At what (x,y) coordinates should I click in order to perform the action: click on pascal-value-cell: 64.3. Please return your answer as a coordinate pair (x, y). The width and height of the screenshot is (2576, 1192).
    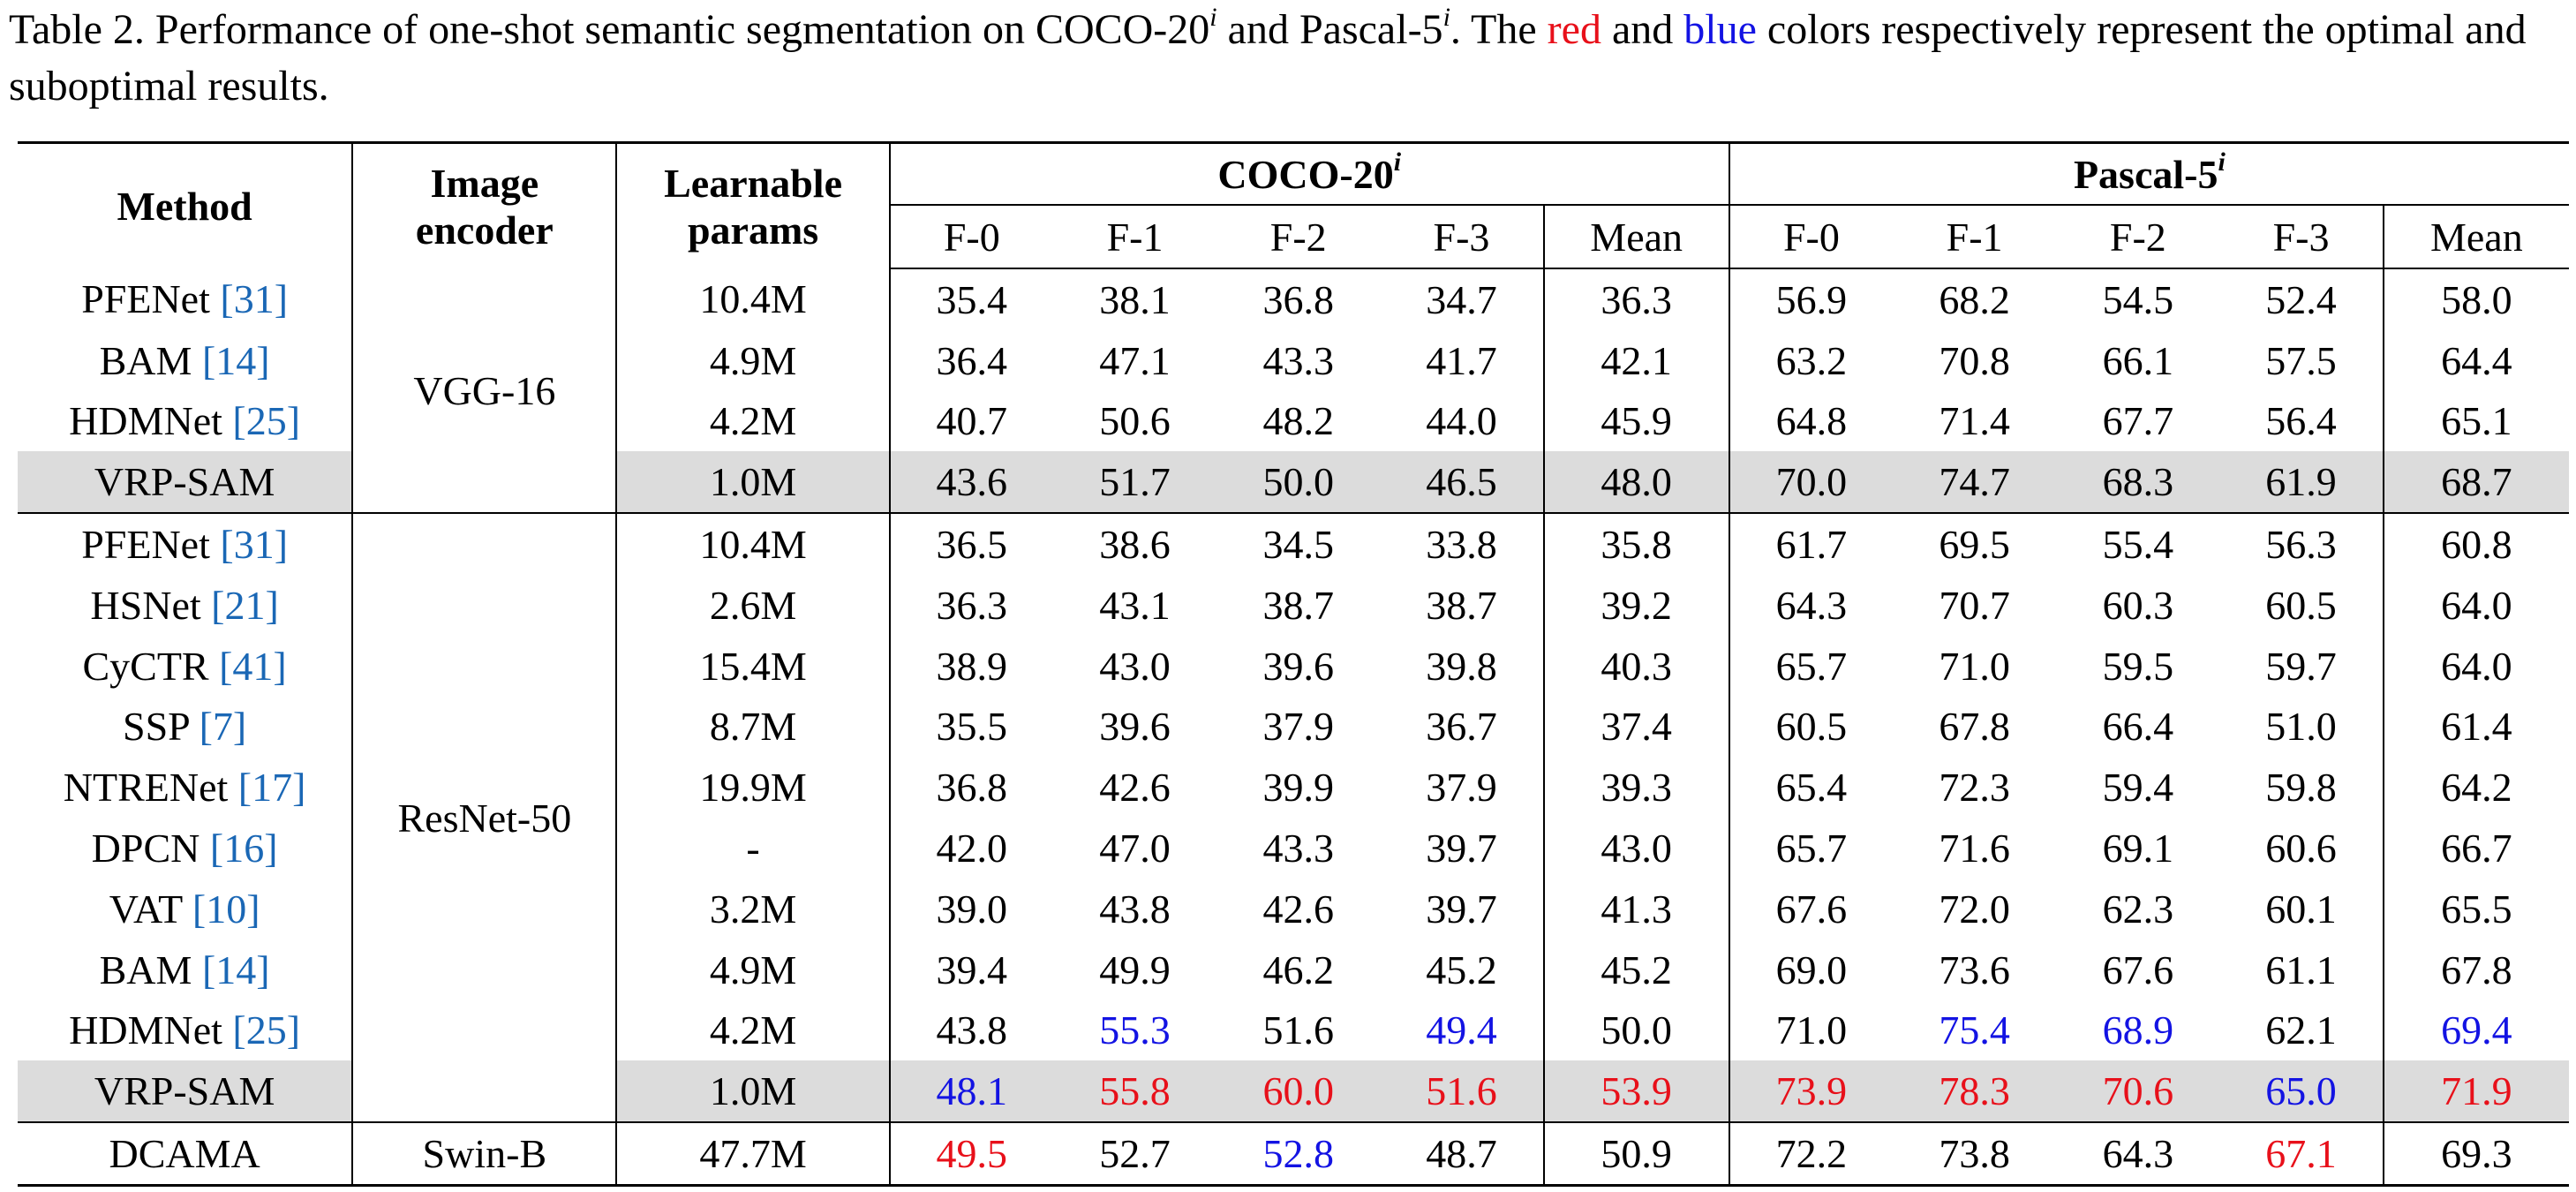
    Looking at the image, I should click on (1811, 605).